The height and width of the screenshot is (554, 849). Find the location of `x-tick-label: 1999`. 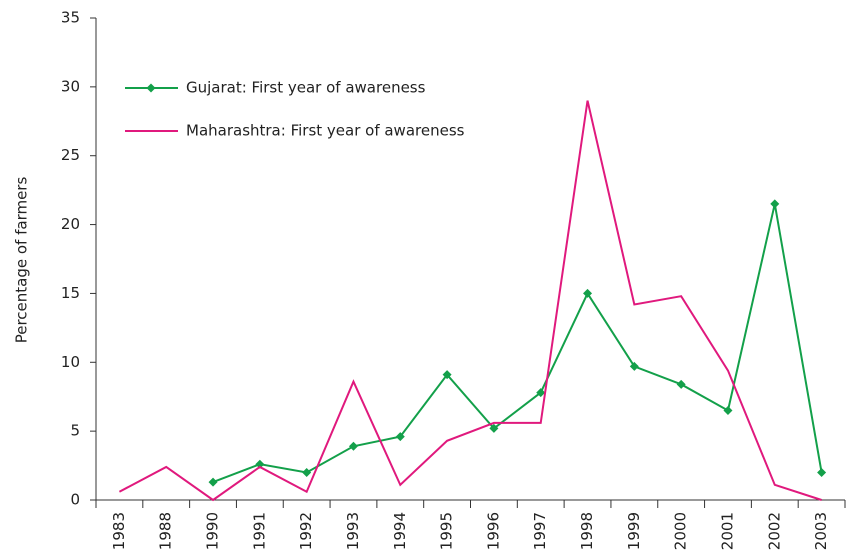

x-tick-label: 1999 is located at coordinates (634, 531).